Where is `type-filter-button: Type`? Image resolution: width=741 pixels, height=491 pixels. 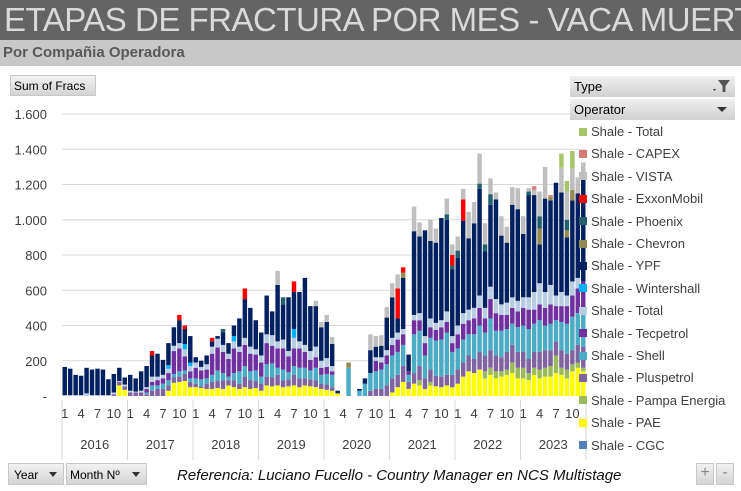 type-filter-button: Type is located at coordinates (652, 86).